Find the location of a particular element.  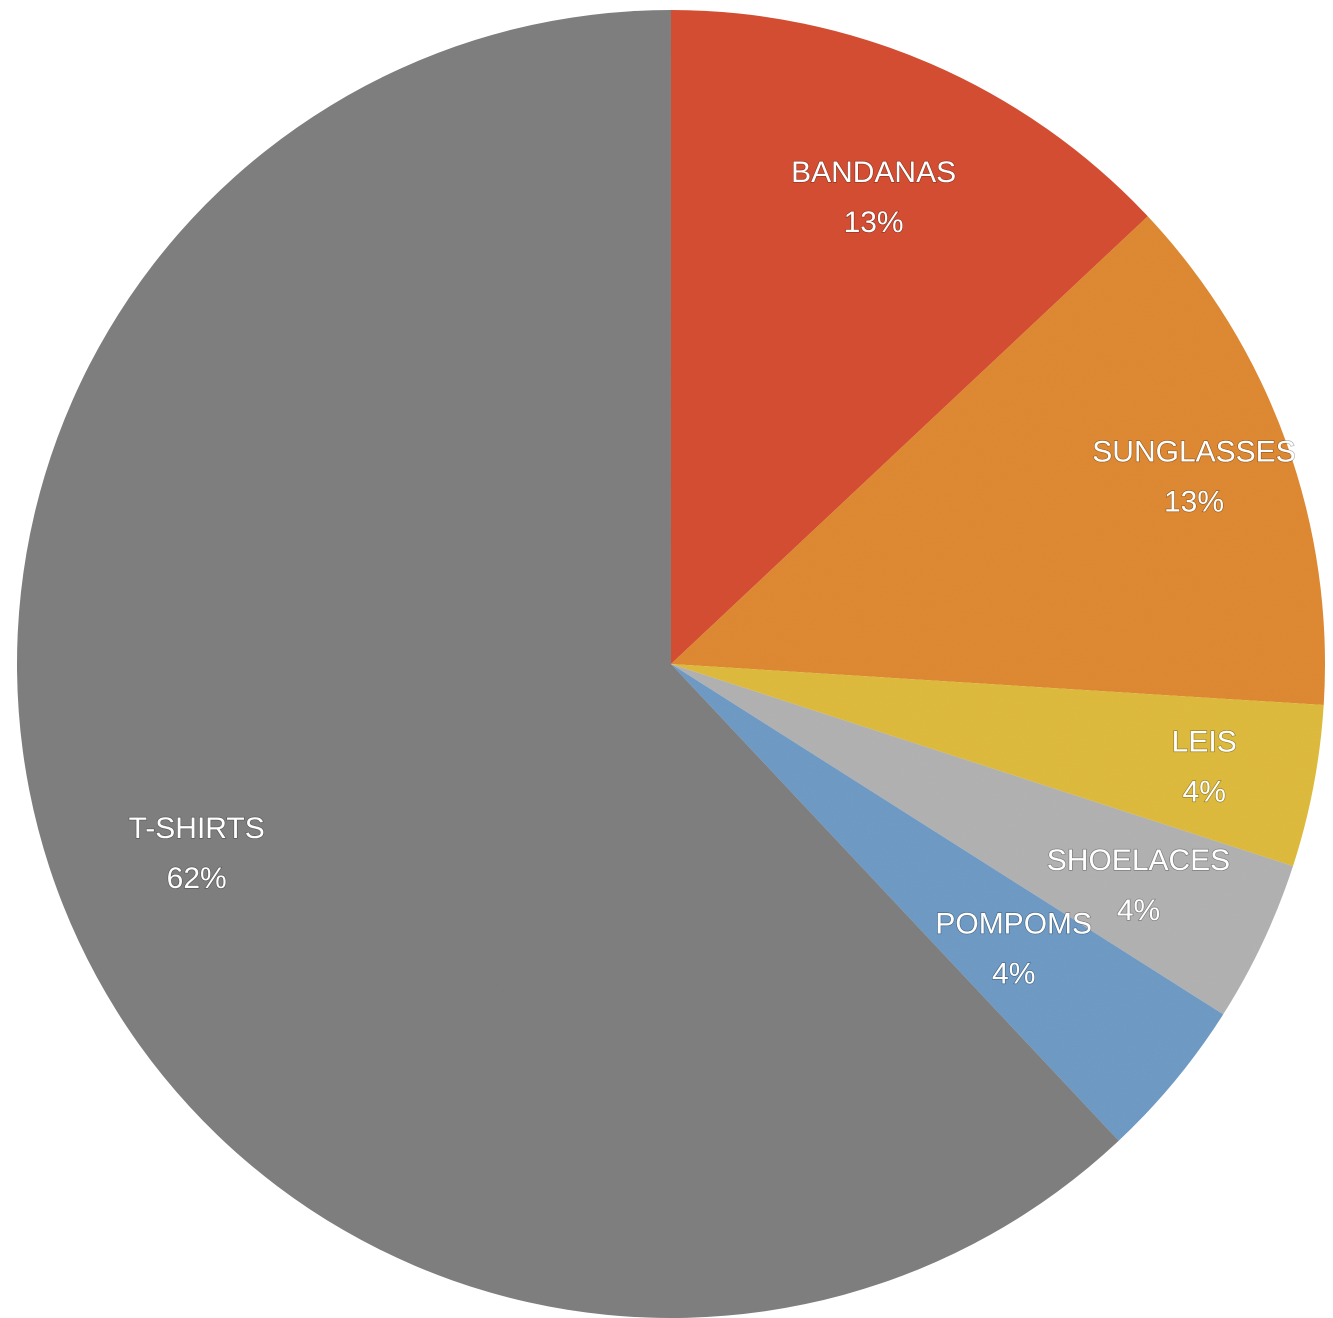

slice-value-leis: 4% is located at coordinates (1204, 792).